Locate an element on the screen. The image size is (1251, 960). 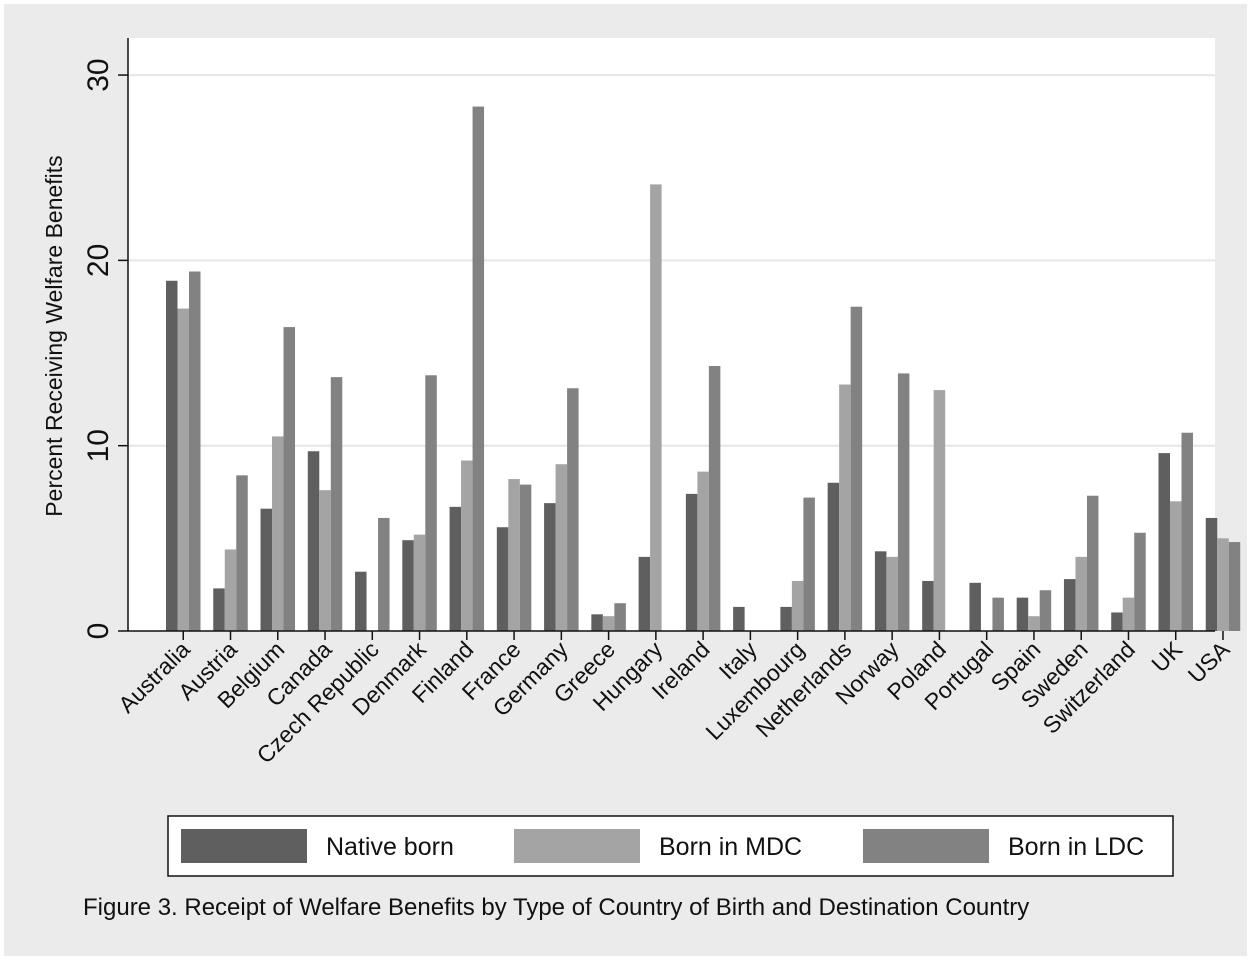
bar-uk-native-born is located at coordinates (1164, 542).